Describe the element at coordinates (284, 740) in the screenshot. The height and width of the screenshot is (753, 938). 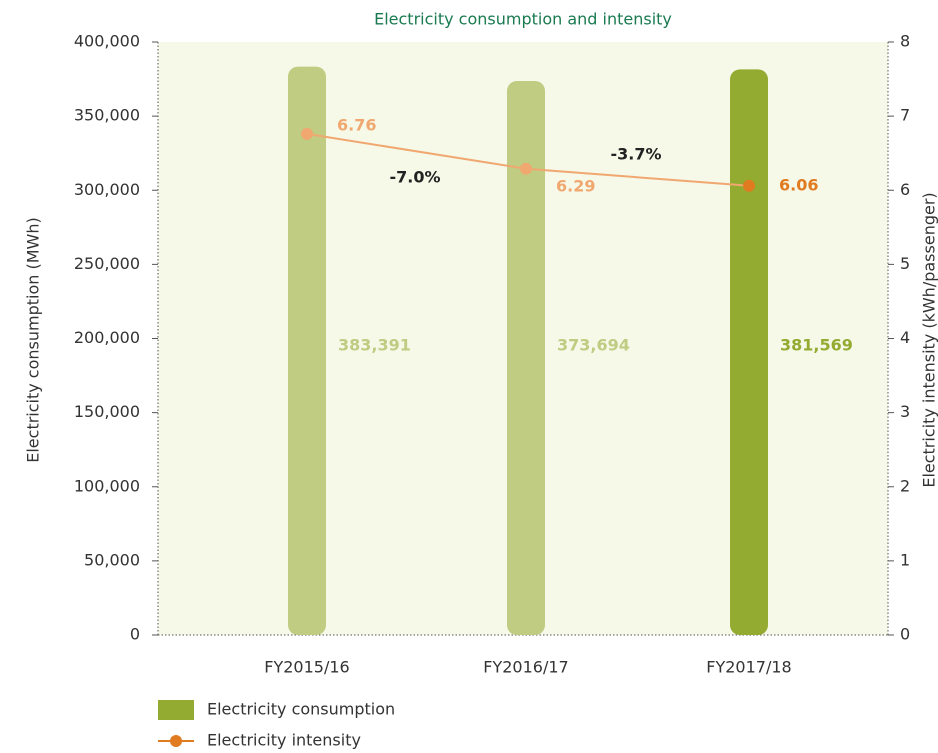
I see `legend-label: Electricity intensity` at that location.